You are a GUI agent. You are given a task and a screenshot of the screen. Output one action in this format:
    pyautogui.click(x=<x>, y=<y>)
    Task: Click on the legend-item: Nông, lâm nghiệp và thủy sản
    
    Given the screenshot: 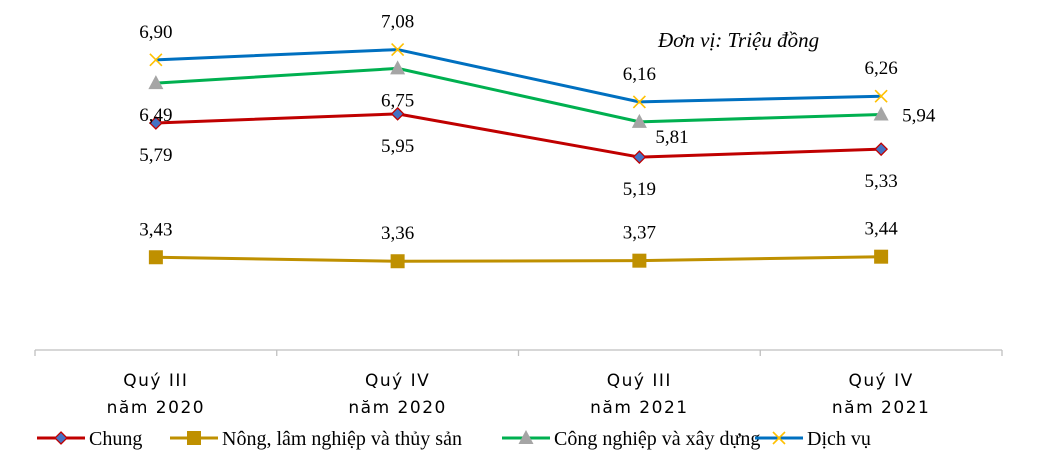 What is the action you would take?
    pyautogui.click(x=316, y=439)
    